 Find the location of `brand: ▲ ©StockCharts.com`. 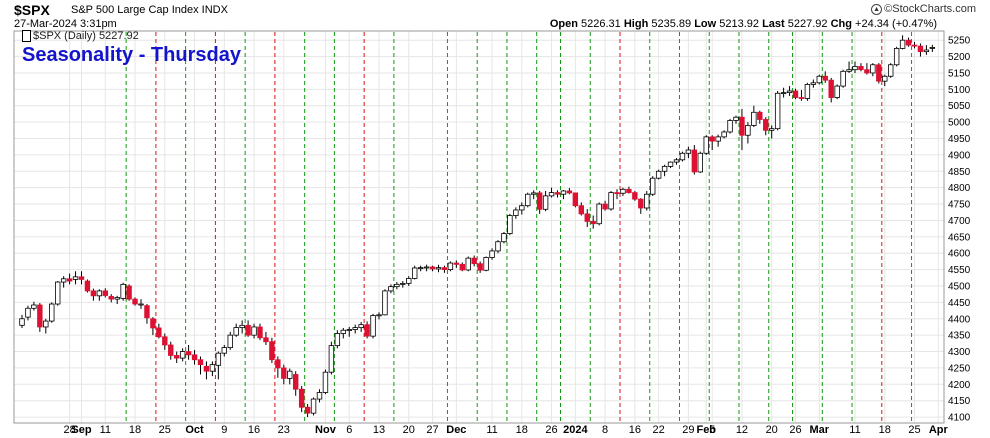

brand: ▲ ©StockCharts.com is located at coordinates (923, 9).